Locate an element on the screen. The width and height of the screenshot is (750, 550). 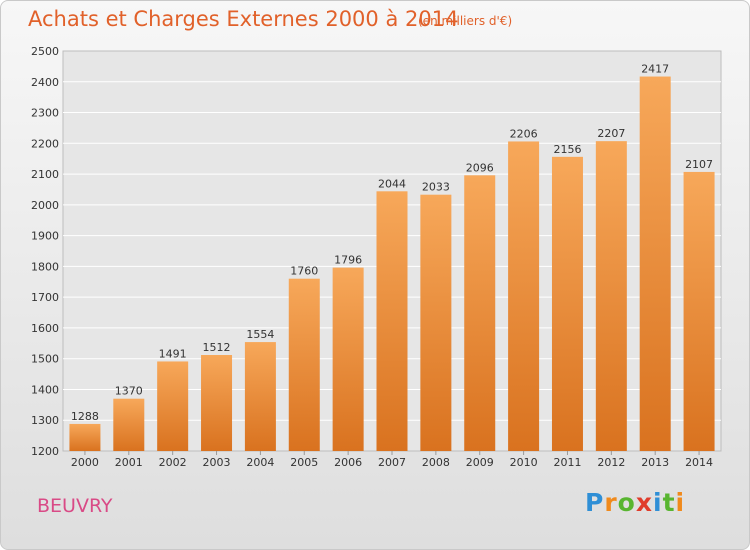
y-tick-label: 2100 is located at coordinates (45, 174).